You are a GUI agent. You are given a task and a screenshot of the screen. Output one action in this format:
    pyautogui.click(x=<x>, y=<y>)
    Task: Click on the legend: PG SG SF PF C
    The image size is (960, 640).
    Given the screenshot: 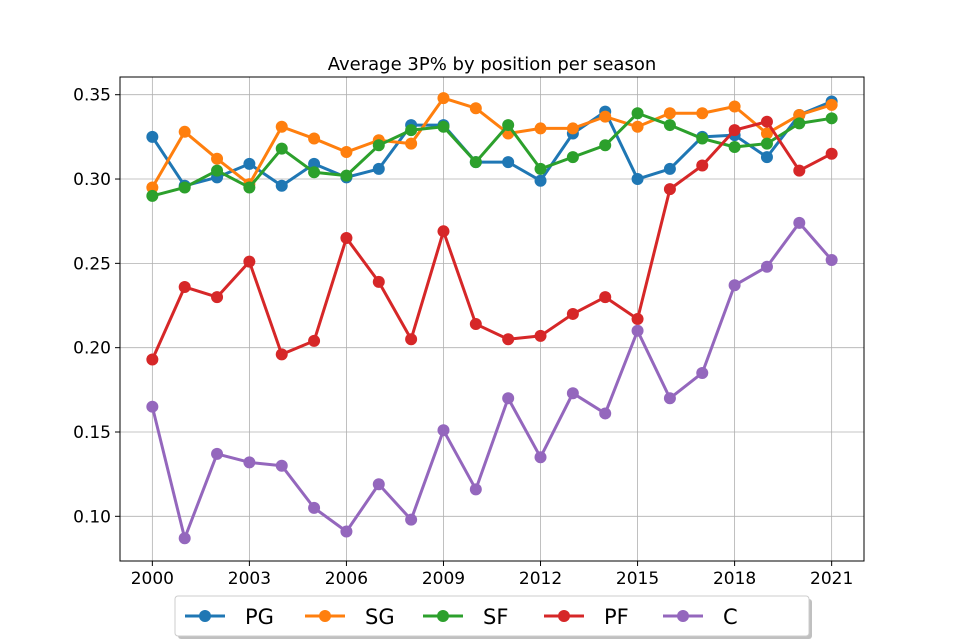 What is the action you would take?
    pyautogui.click(x=493, y=617)
    